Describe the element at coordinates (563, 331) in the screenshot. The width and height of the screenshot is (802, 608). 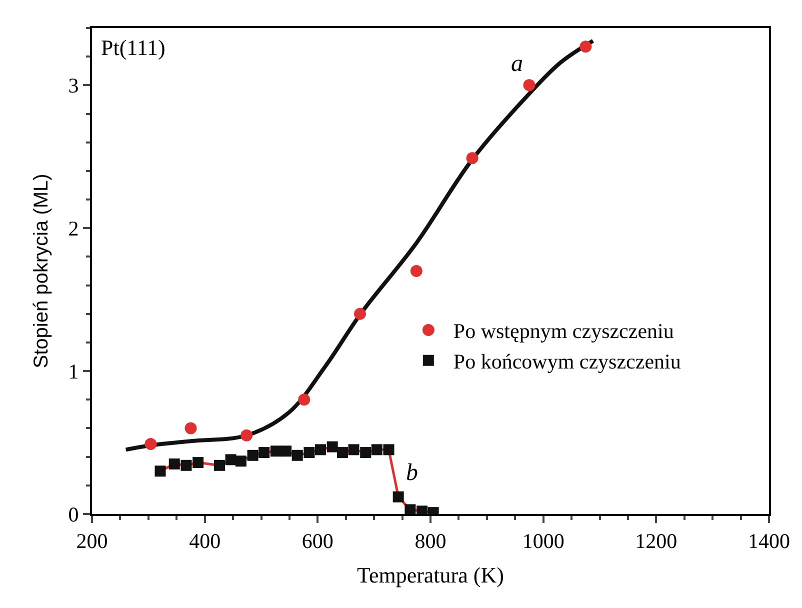
I see `legend-label: Po wstępnym czyszczeniu` at that location.